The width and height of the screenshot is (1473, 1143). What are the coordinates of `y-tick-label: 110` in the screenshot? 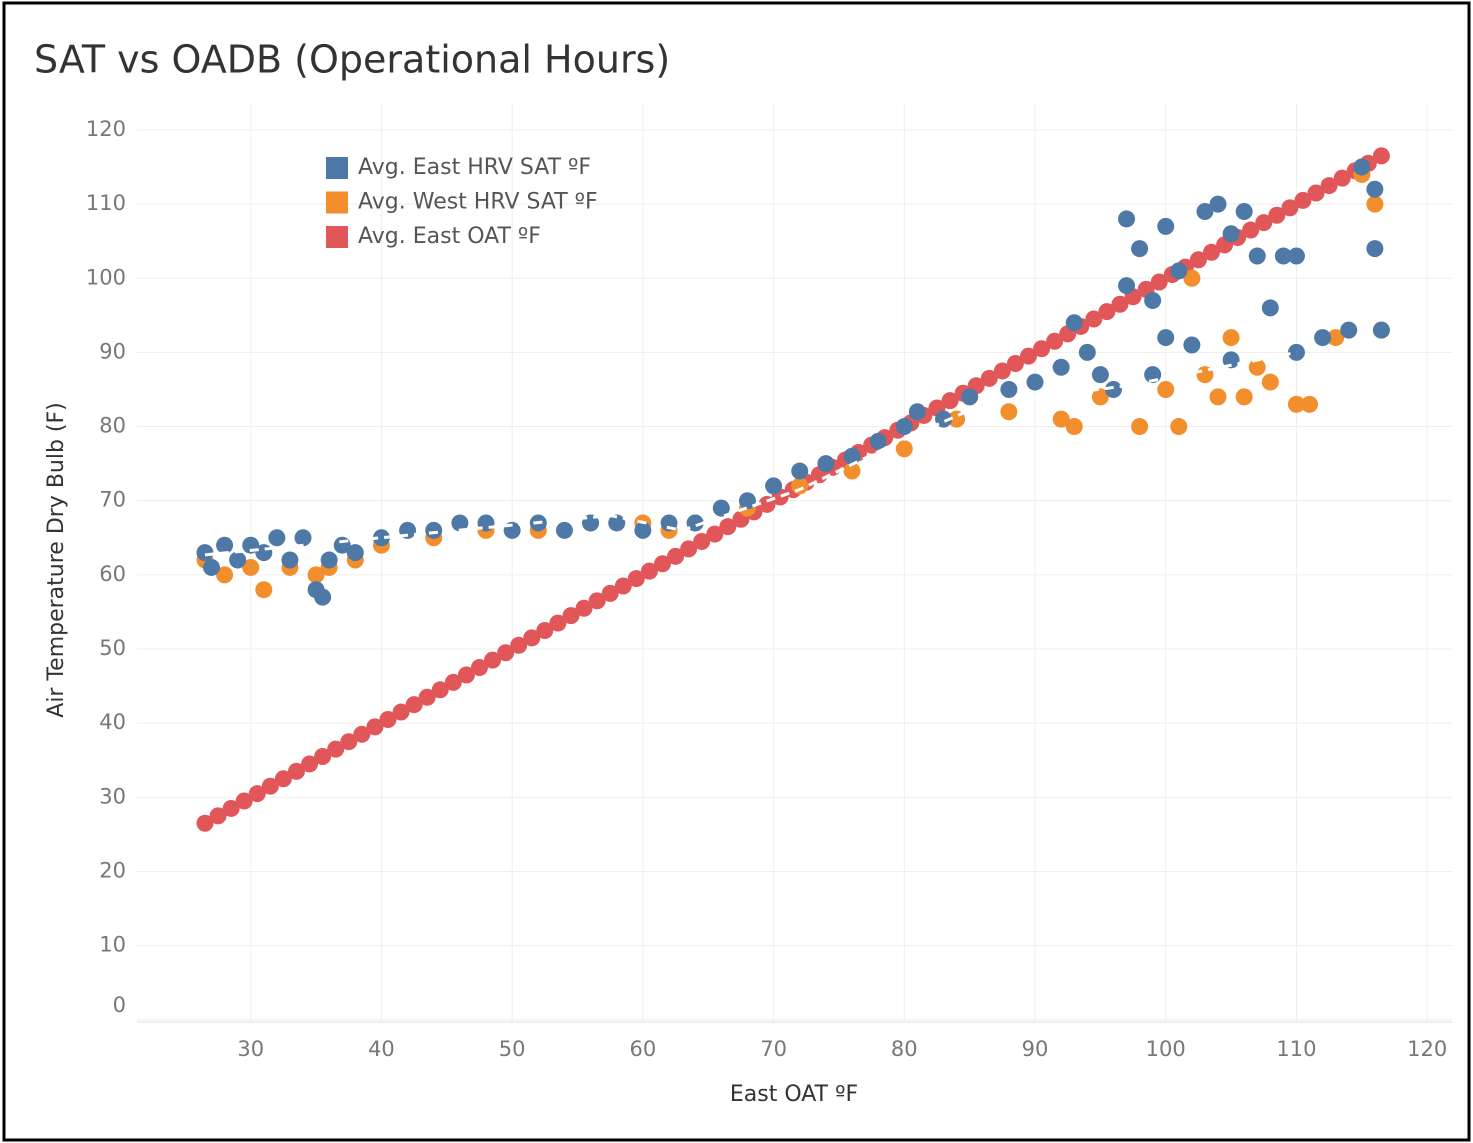 It's located at (106, 203).